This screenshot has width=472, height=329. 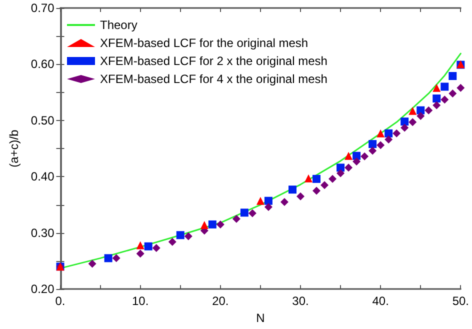 I want to click on x-tick-label: 0., so click(x=60, y=301).